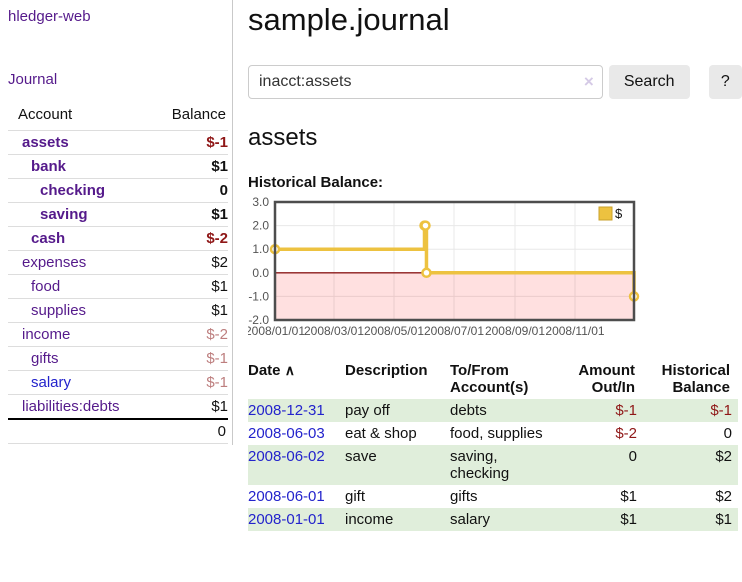 The image size is (742, 582). I want to click on register-header-amount: Amount Out/In, so click(606, 379).